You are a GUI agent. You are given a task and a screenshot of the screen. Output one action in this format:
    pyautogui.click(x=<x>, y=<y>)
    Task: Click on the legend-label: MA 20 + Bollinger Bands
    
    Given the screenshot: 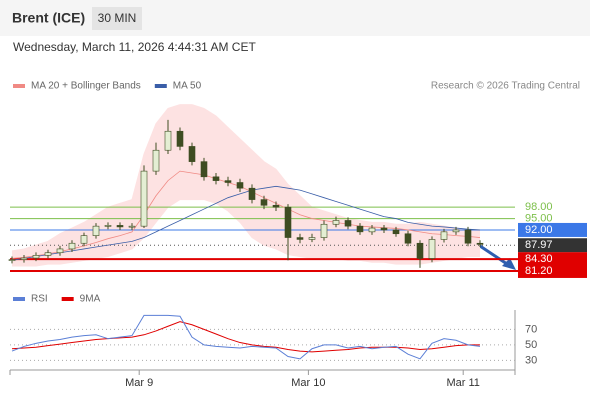 What is the action you would take?
    pyautogui.click(x=86, y=86)
    